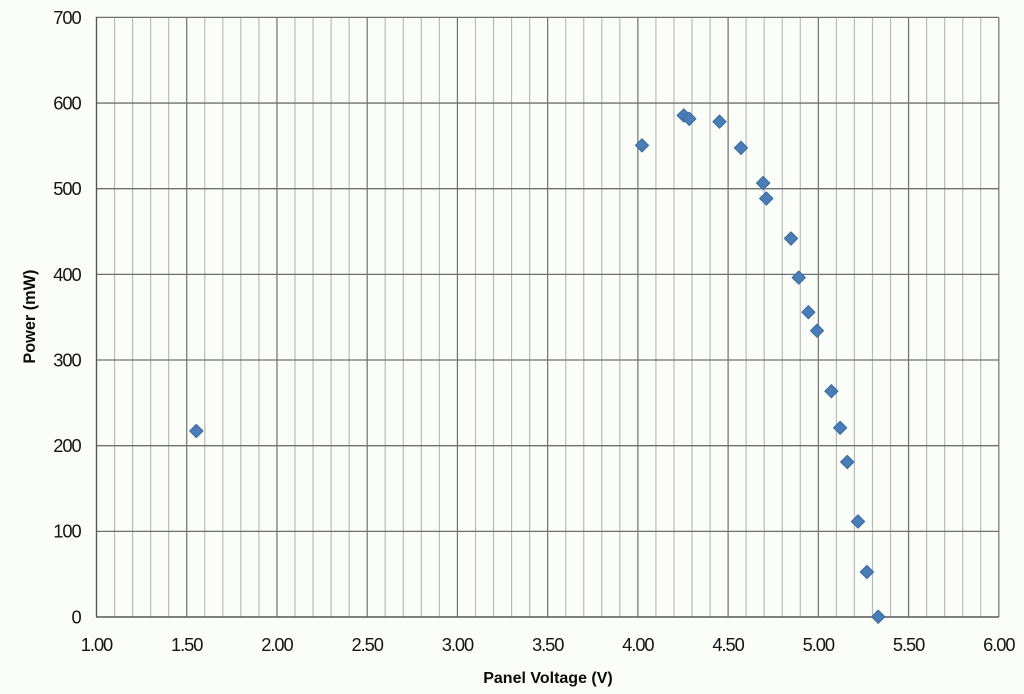 The height and width of the screenshot is (694, 1024). What do you see at coordinates (67, 188) in the screenshot?
I see `svg-text: 500` at bounding box center [67, 188].